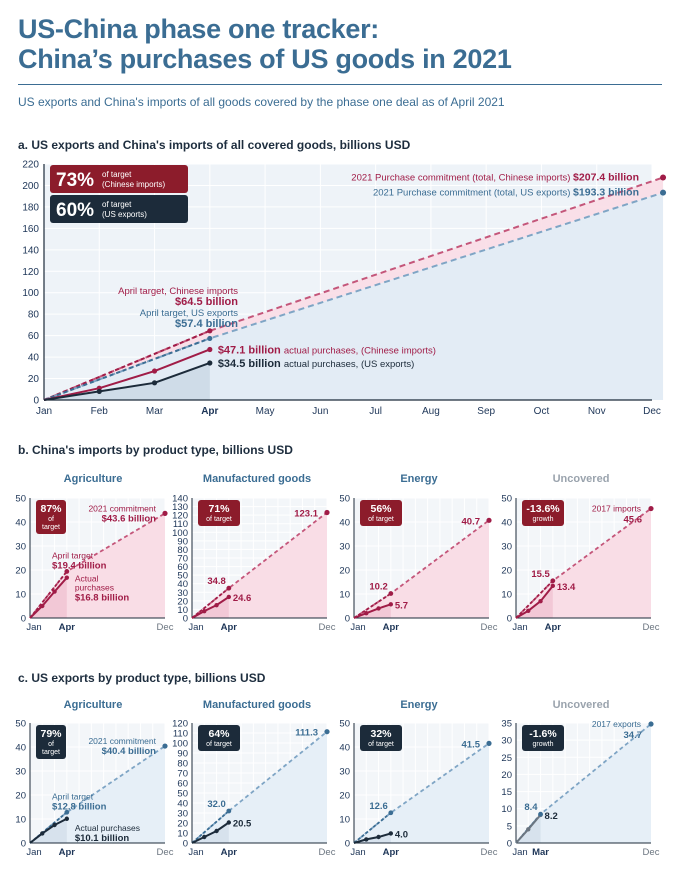  Describe the element at coordinates (219, 513) in the screenshot. I see `panel-badge-box` at that location.